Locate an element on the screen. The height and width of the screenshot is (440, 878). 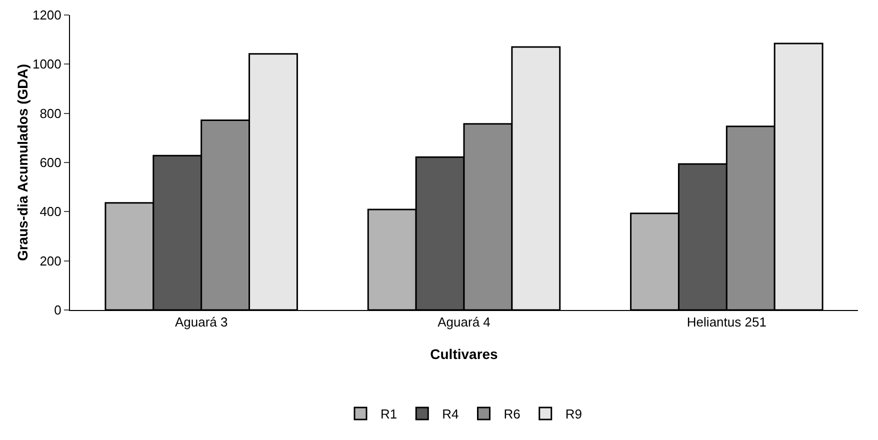
y-tick-label: 400 is located at coordinates (51, 212).